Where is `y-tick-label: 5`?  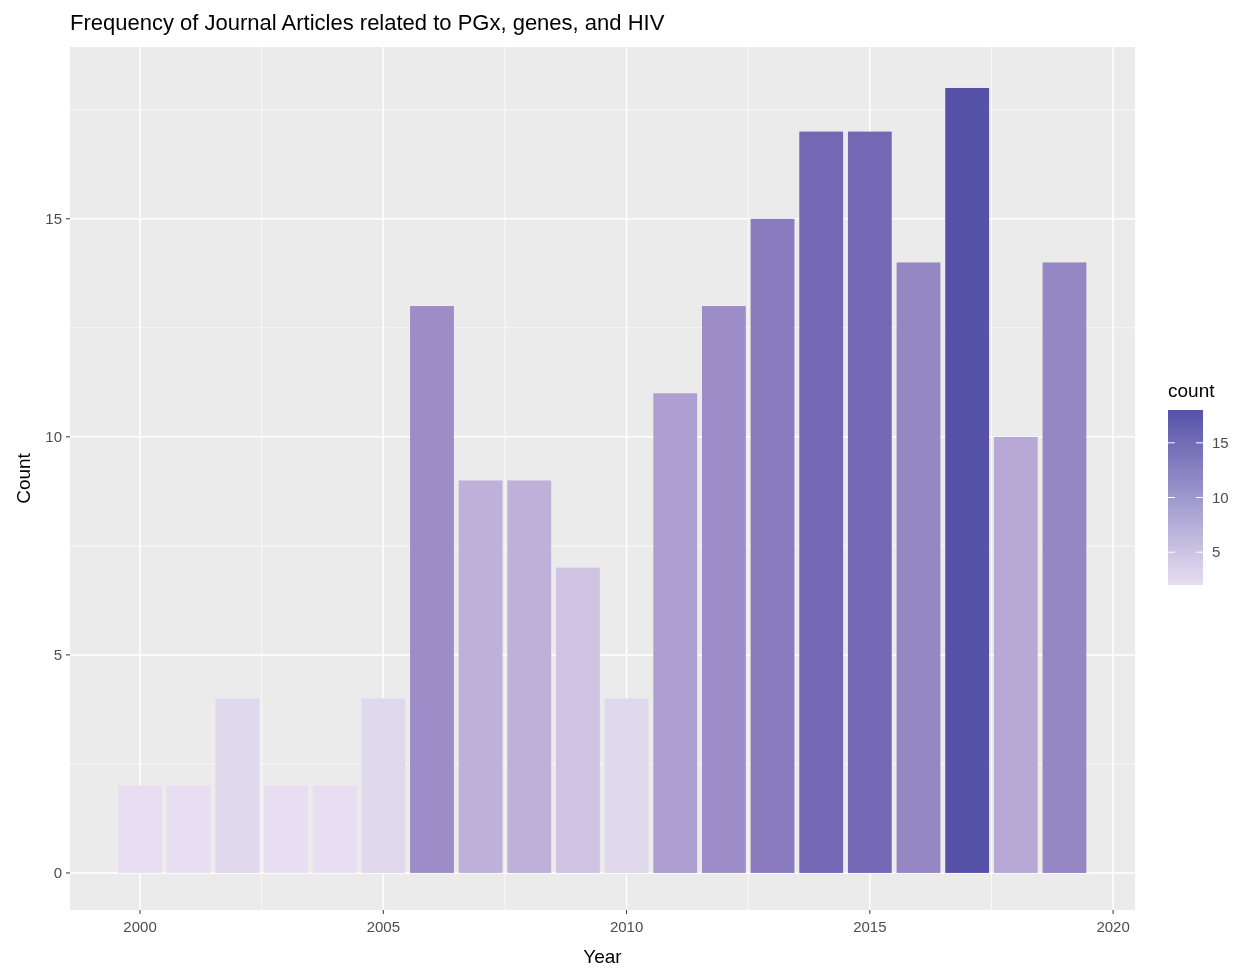
y-tick-label: 5 is located at coordinates (57, 655).